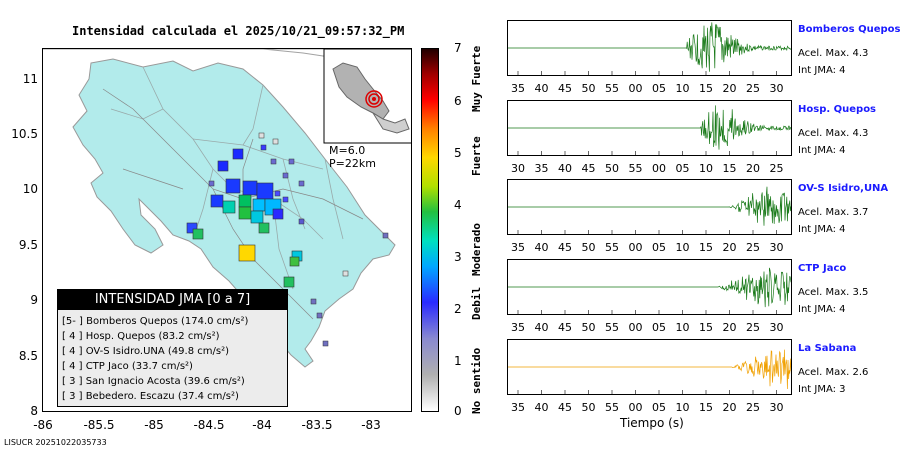 This screenshot has height=460, width=910. Describe the element at coordinates (30, 79) in the screenshot. I see `lat-tick: 11` at that location.